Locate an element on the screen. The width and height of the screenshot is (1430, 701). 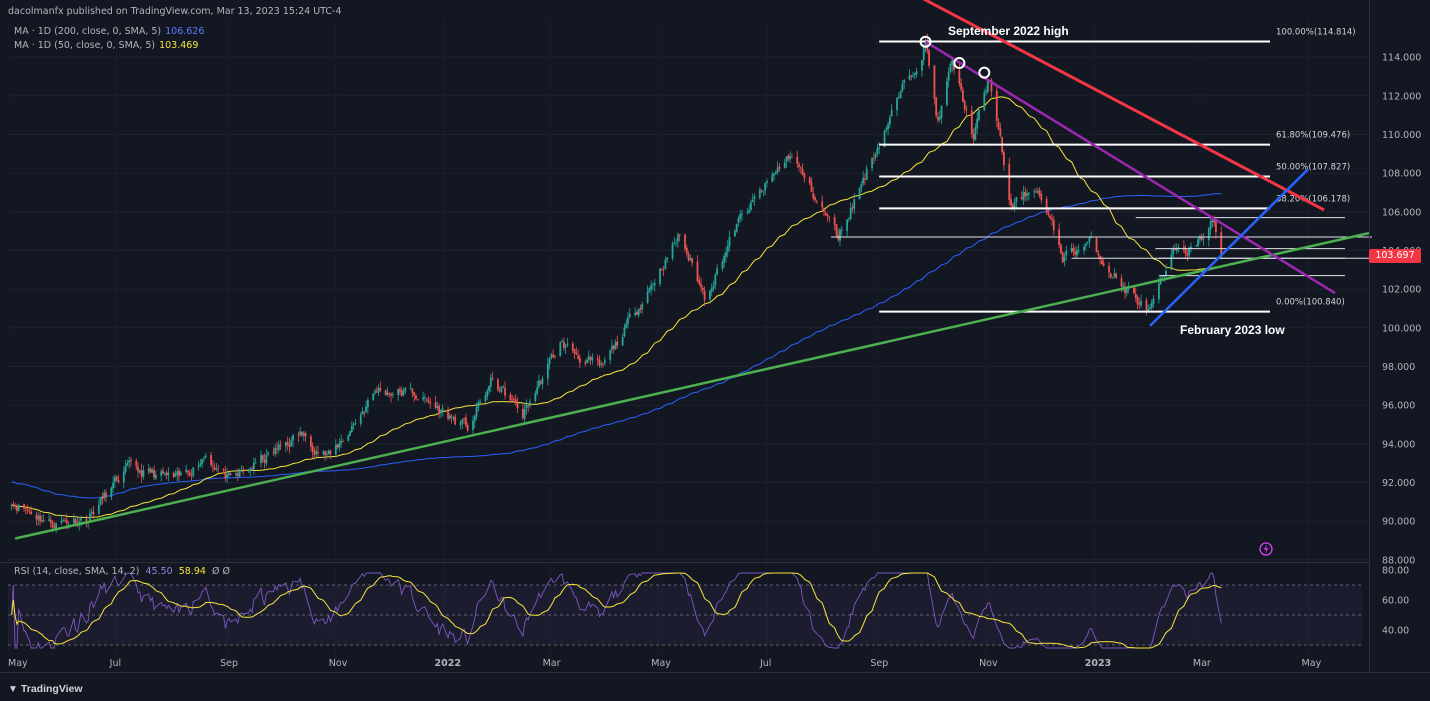
ma50-legend: MA · 1D (50, close, 0, SMA, 5) 103.469 is located at coordinates (106, 45).